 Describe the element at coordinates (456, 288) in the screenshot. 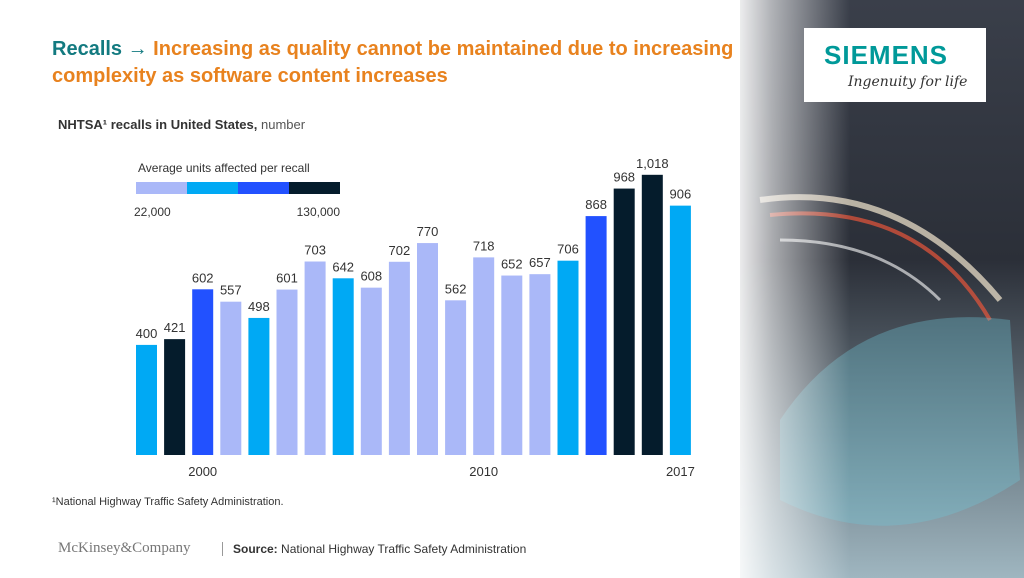

I see `value-label: 562` at that location.